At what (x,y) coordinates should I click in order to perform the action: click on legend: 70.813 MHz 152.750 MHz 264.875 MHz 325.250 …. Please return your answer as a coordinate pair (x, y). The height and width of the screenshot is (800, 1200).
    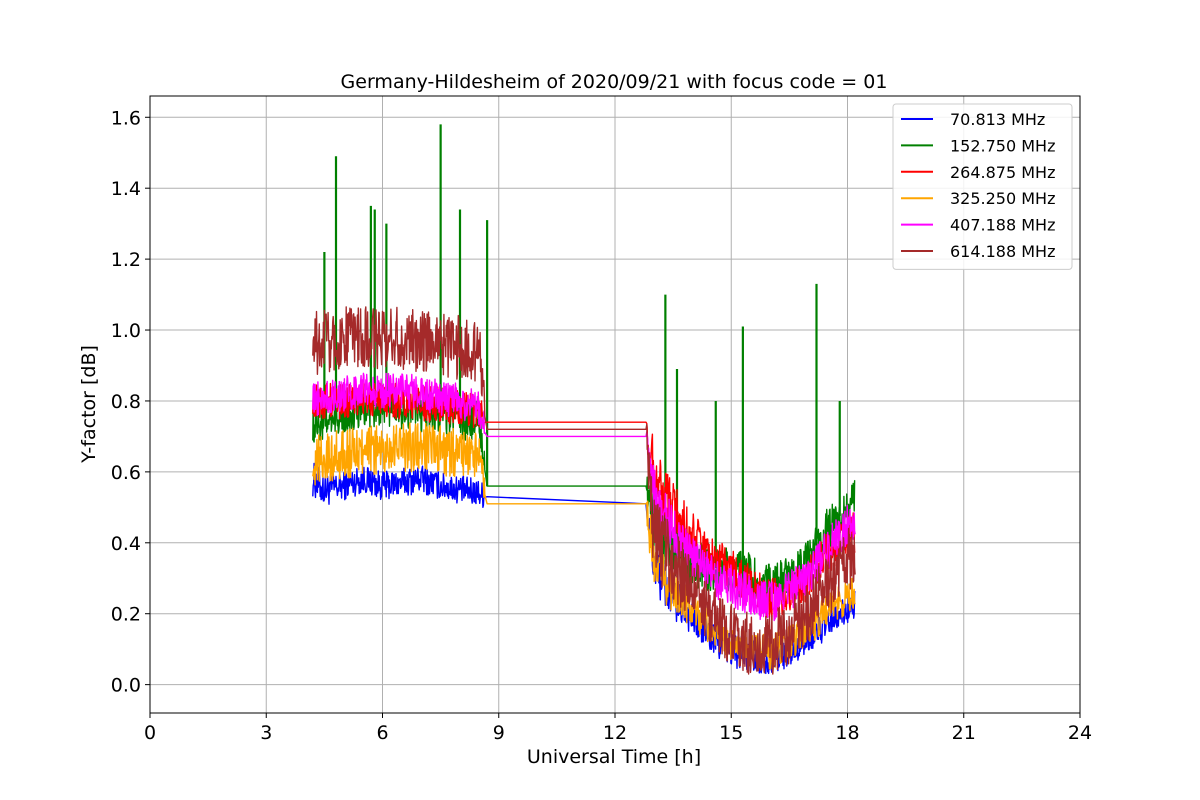
    Looking at the image, I should click on (982, 186).